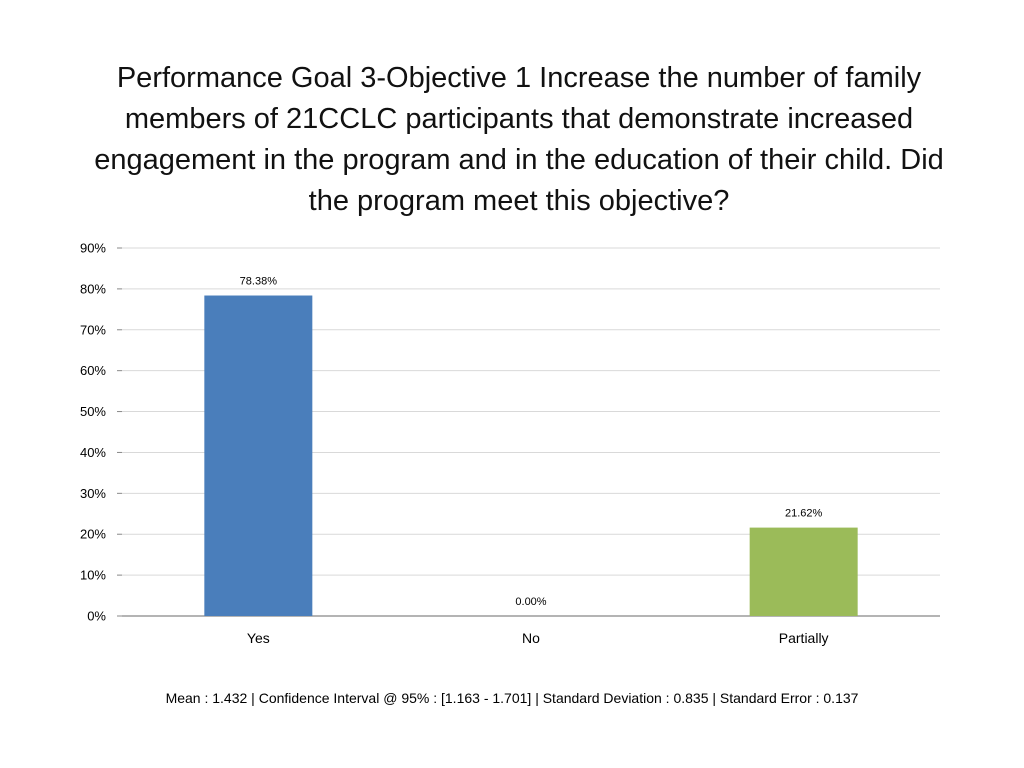 The height and width of the screenshot is (768, 1024). Describe the element at coordinates (530, 602) in the screenshot. I see `data-label-no: 0.00%` at that location.